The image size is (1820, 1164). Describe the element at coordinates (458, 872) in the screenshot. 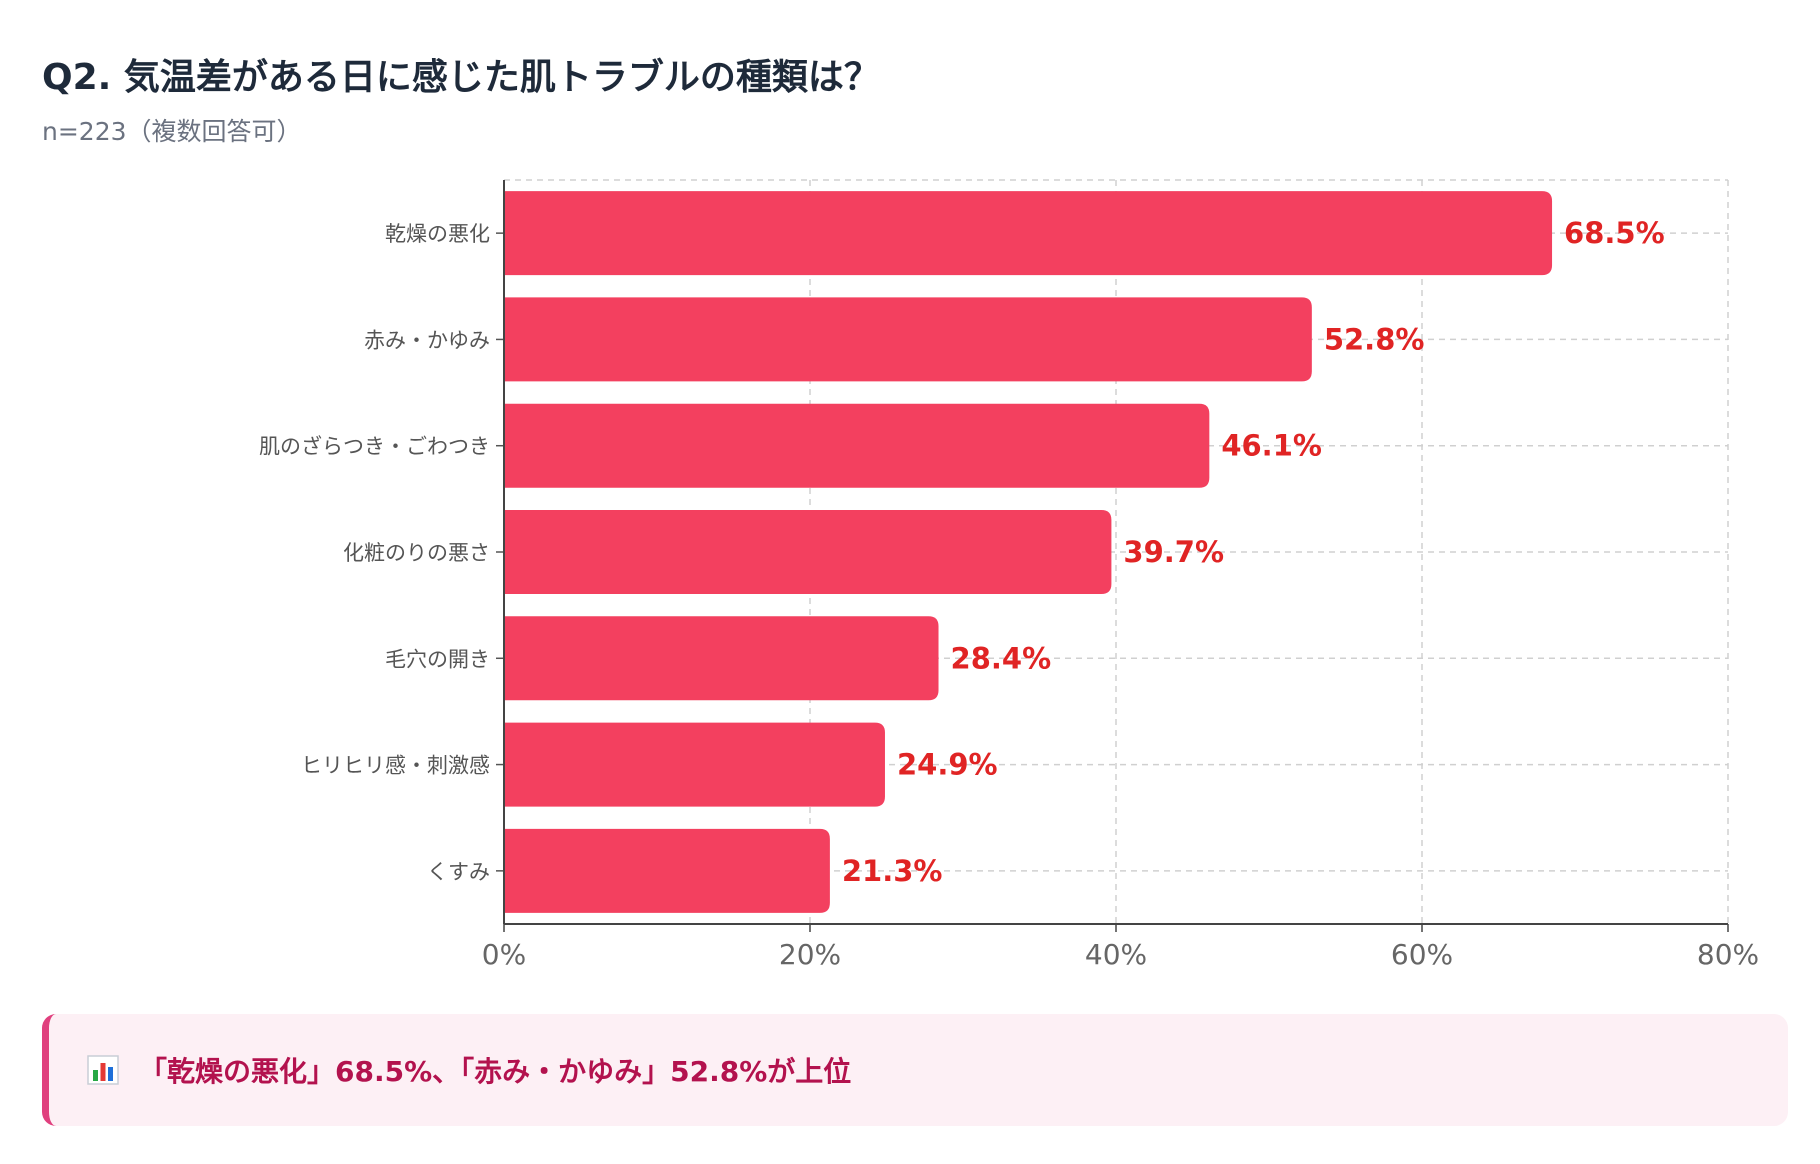

I see `category-label: くすみ` at that location.